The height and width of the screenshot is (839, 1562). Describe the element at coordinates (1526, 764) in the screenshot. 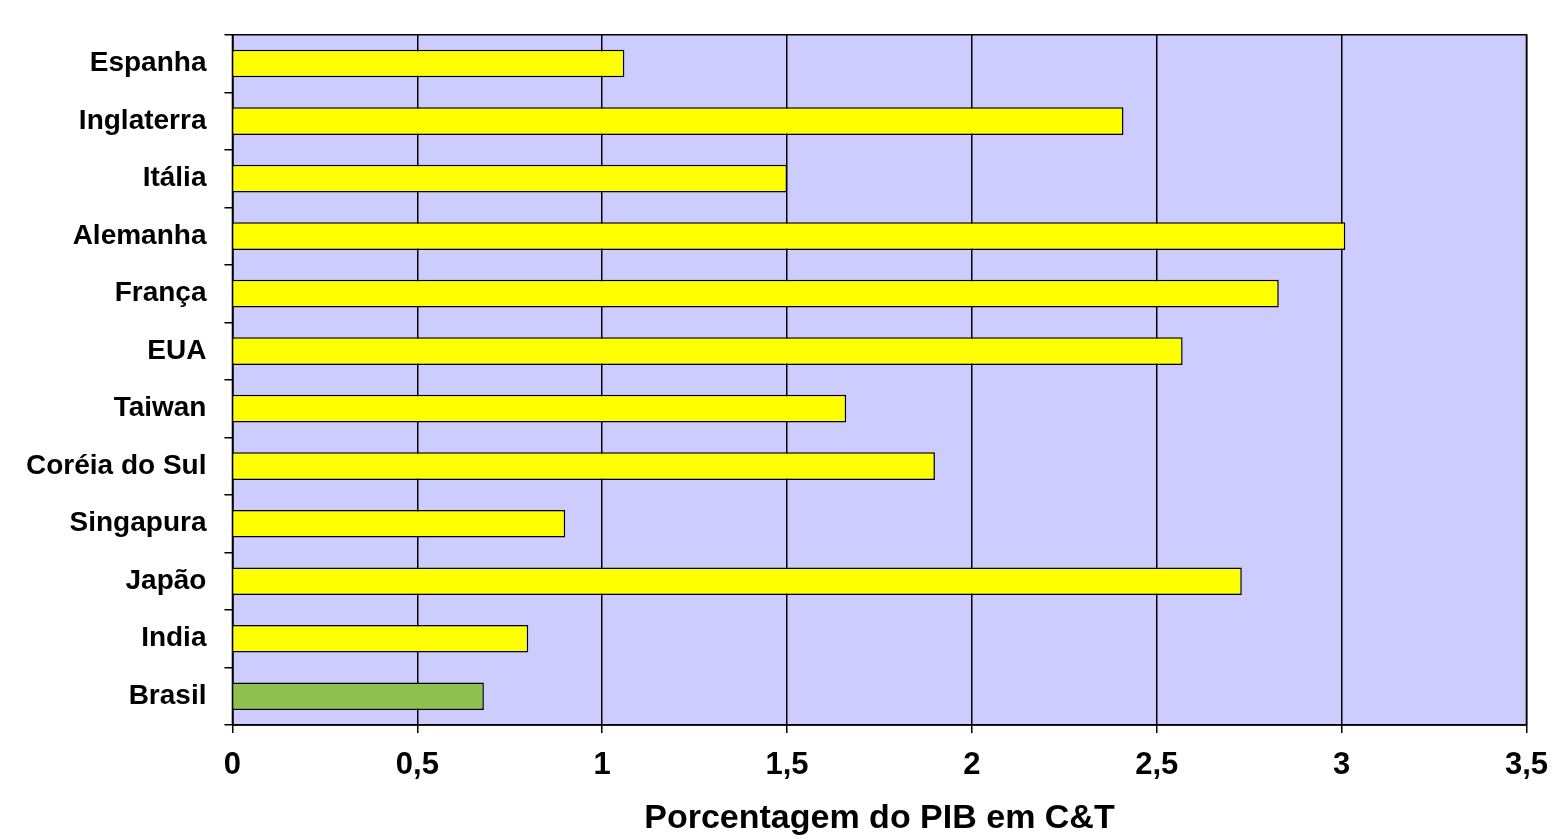

I see `x-tick-label: 3,5` at that location.